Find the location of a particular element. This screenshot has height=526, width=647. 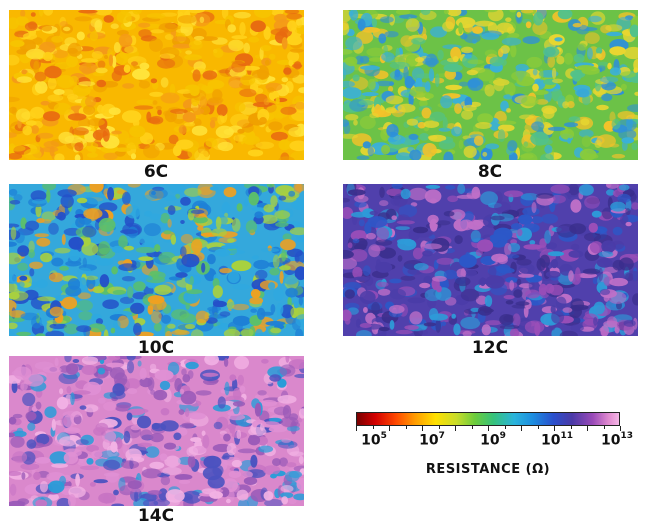

resistance-map-12c is located at coordinates (490, 260).